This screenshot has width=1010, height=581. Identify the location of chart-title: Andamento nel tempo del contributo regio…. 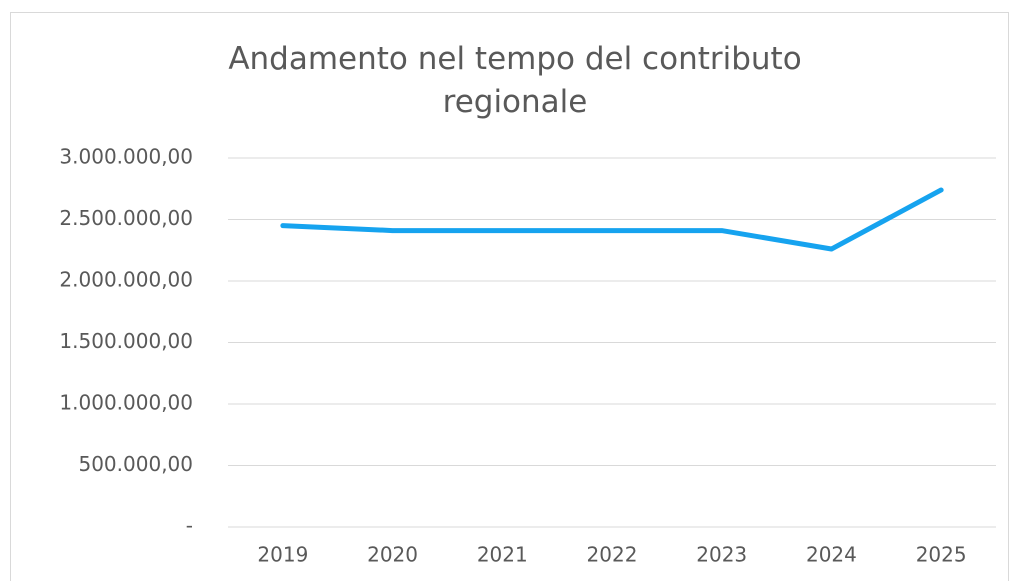
(515, 80).